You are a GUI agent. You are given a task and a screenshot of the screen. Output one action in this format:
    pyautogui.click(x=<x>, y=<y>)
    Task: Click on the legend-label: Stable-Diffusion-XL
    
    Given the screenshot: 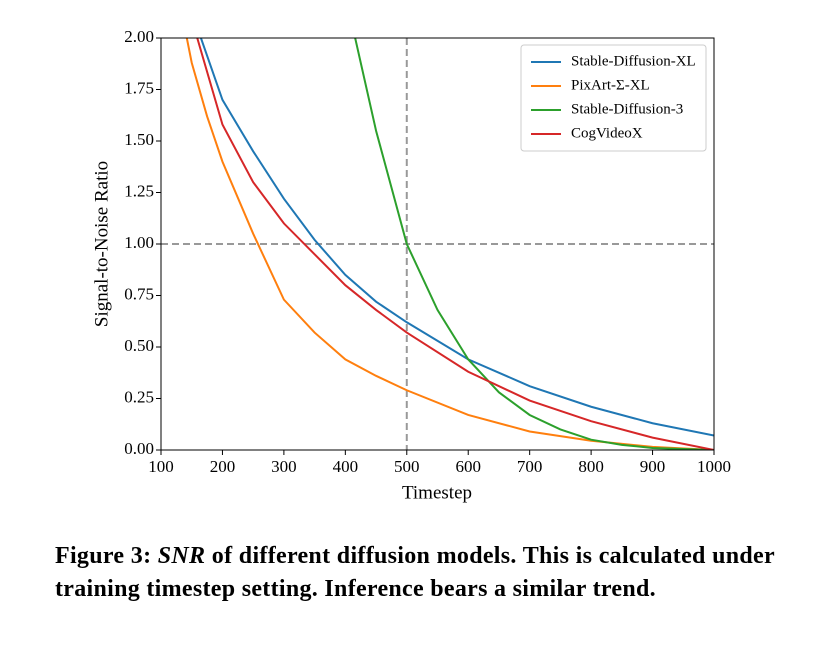 What is the action you would take?
    pyautogui.click(x=633, y=61)
    